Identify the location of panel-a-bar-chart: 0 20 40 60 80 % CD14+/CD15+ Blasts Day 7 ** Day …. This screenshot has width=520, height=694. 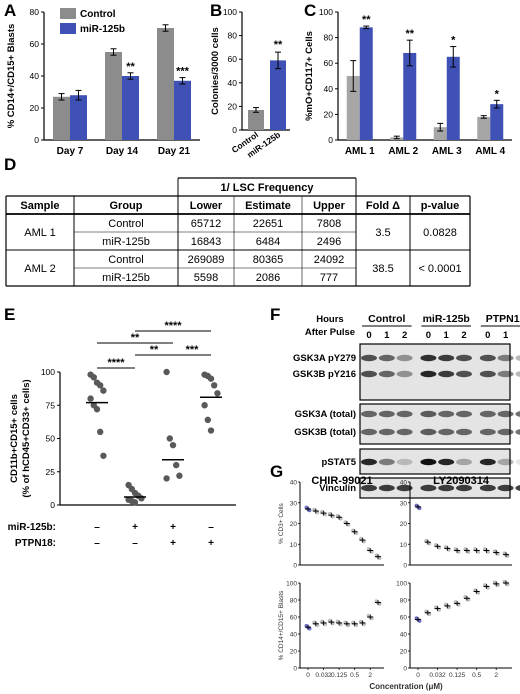
(103, 82).